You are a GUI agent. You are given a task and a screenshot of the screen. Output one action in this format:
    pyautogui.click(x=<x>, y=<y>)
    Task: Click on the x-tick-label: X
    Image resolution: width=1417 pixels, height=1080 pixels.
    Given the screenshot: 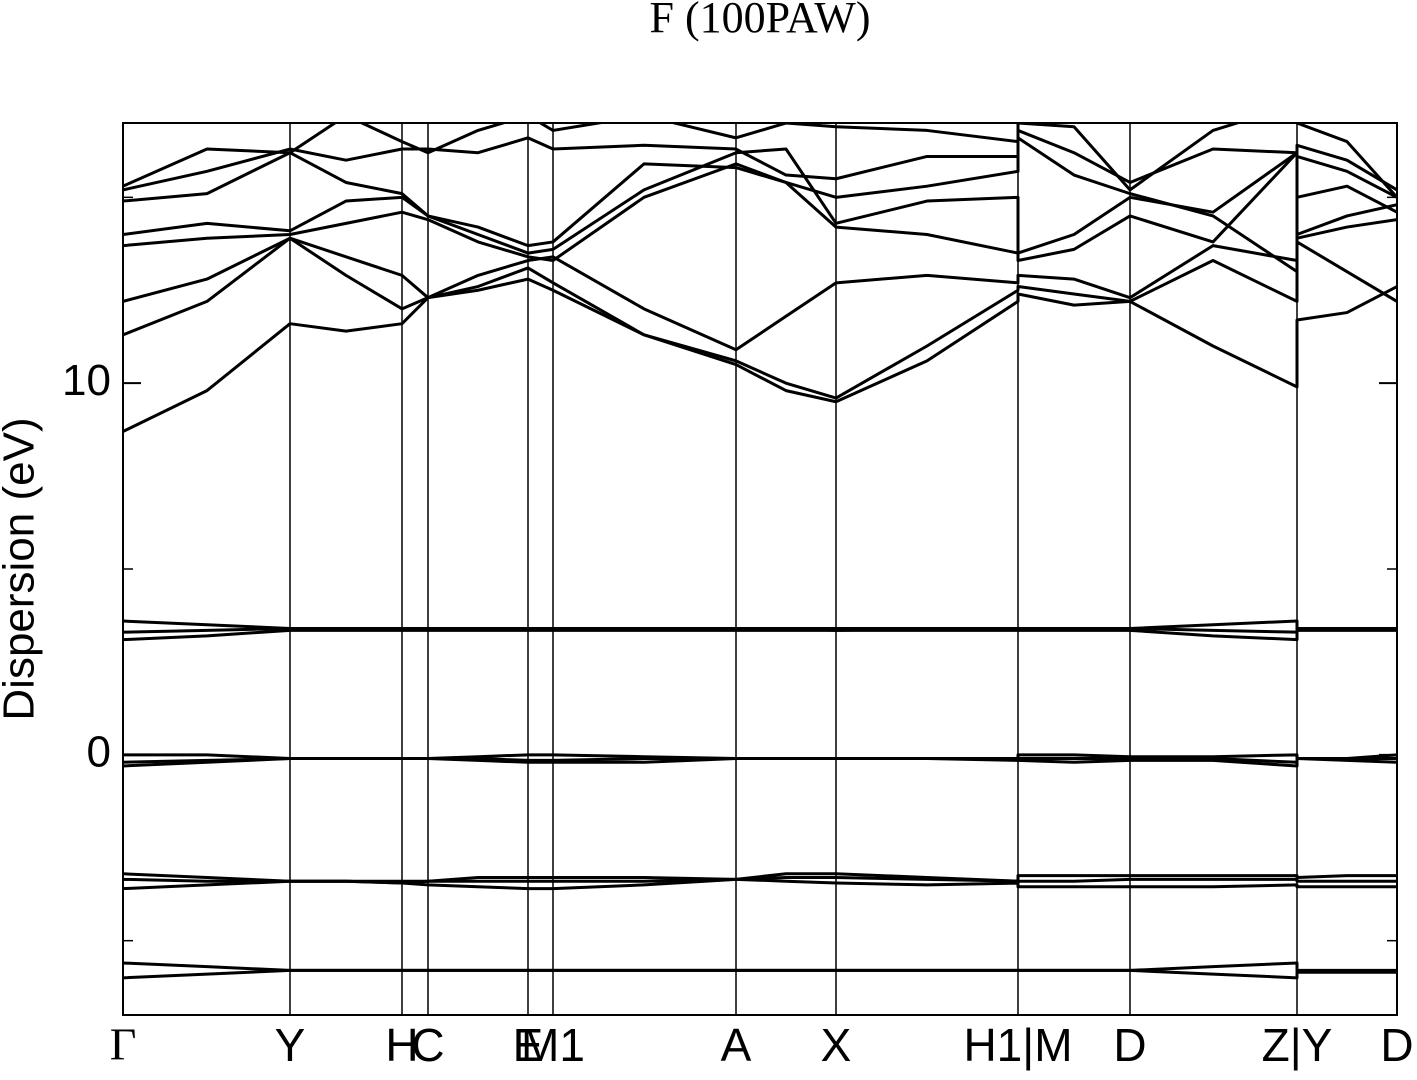 What is the action you would take?
    pyautogui.click(x=836, y=1045)
    